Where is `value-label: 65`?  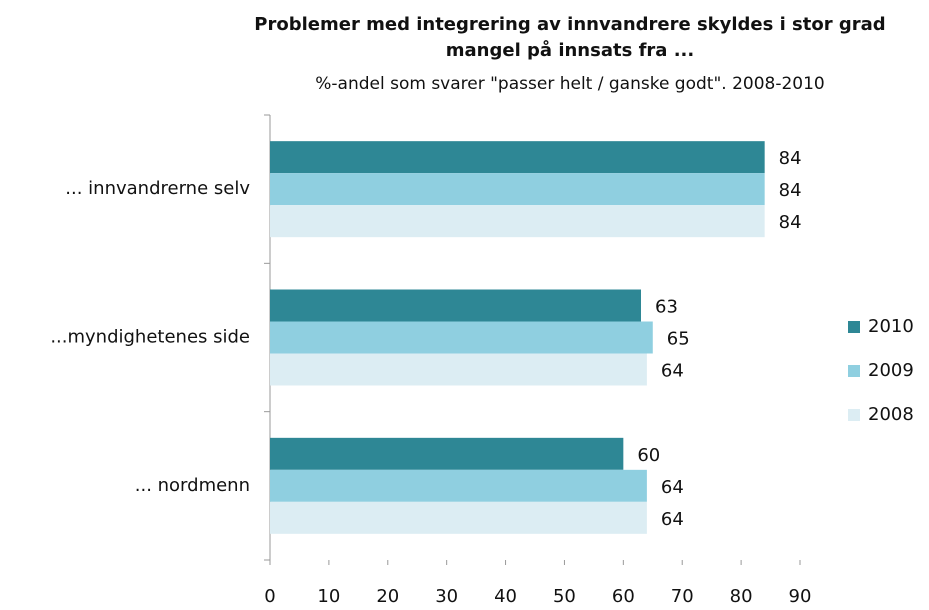
value-label: 65 is located at coordinates (678, 339).